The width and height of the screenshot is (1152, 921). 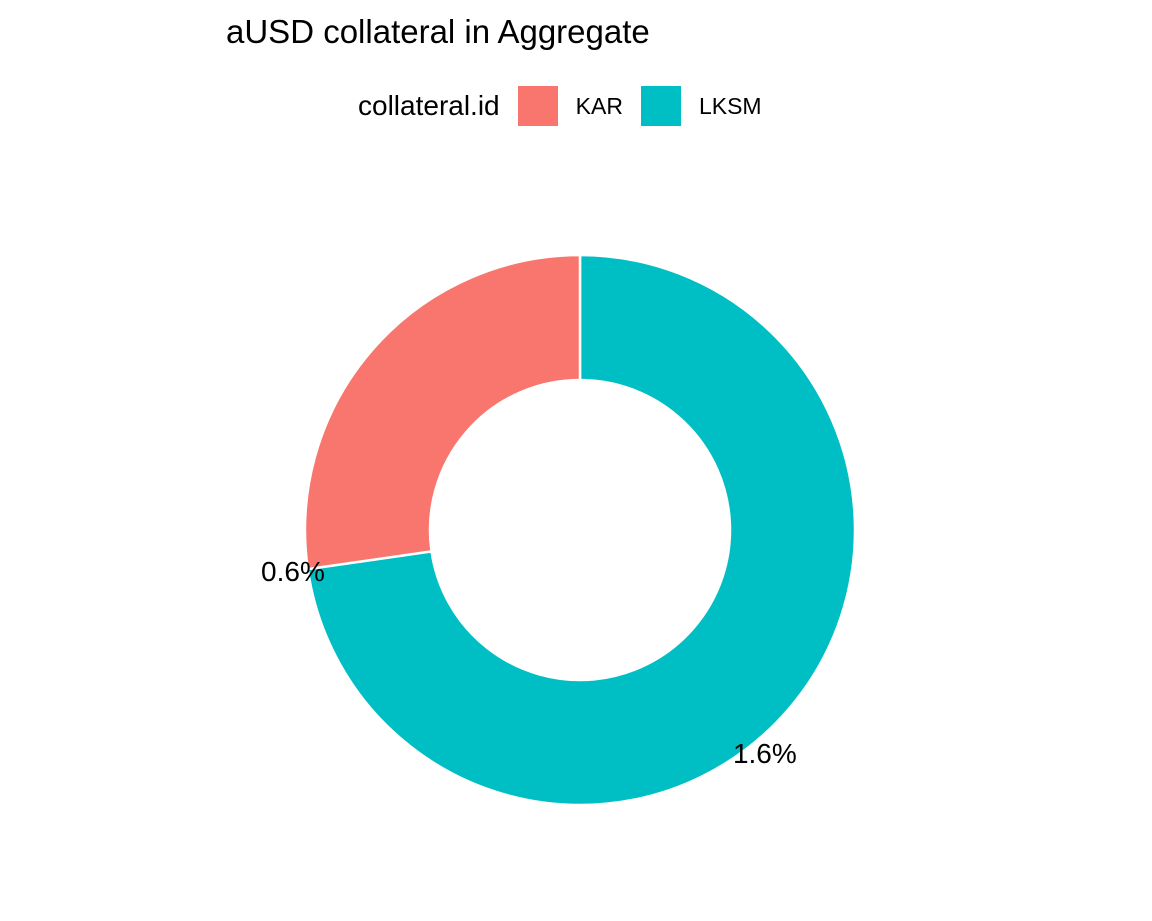 I want to click on legend-item-kar: KAR, so click(x=570, y=106).